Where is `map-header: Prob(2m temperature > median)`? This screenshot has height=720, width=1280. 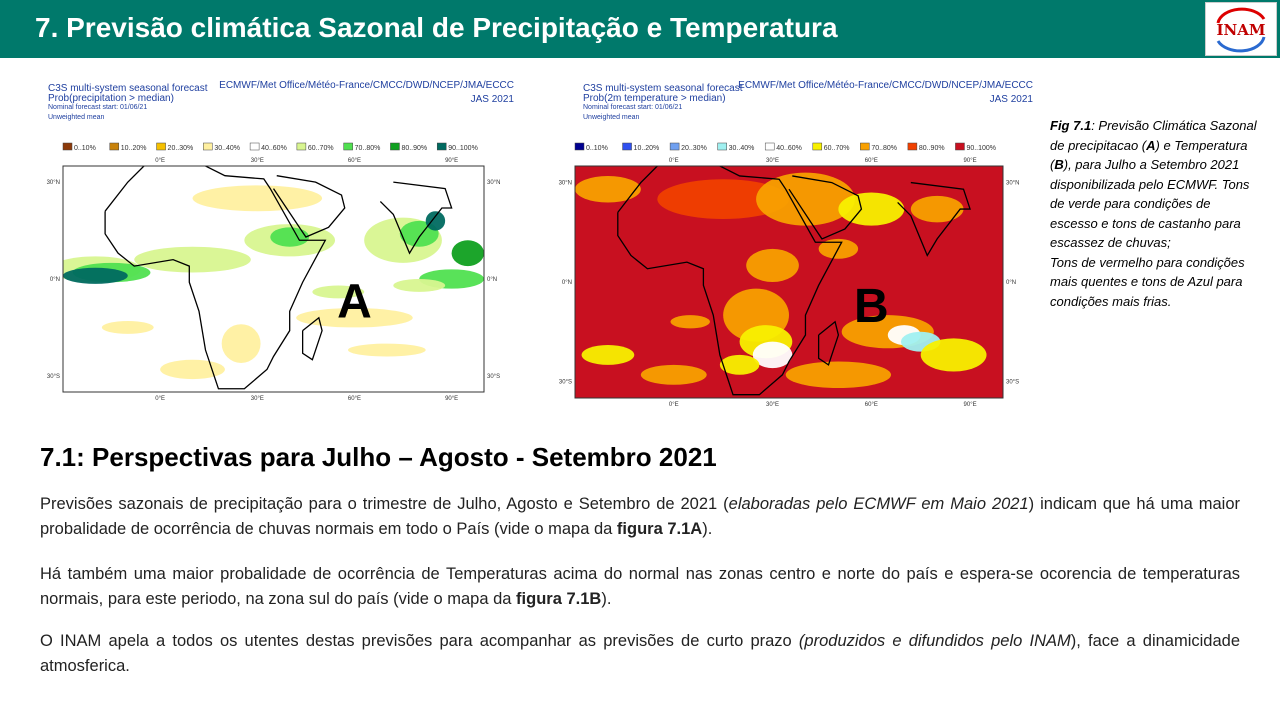
map-header: Prob(2m temperature > median) is located at coordinates (654, 98).